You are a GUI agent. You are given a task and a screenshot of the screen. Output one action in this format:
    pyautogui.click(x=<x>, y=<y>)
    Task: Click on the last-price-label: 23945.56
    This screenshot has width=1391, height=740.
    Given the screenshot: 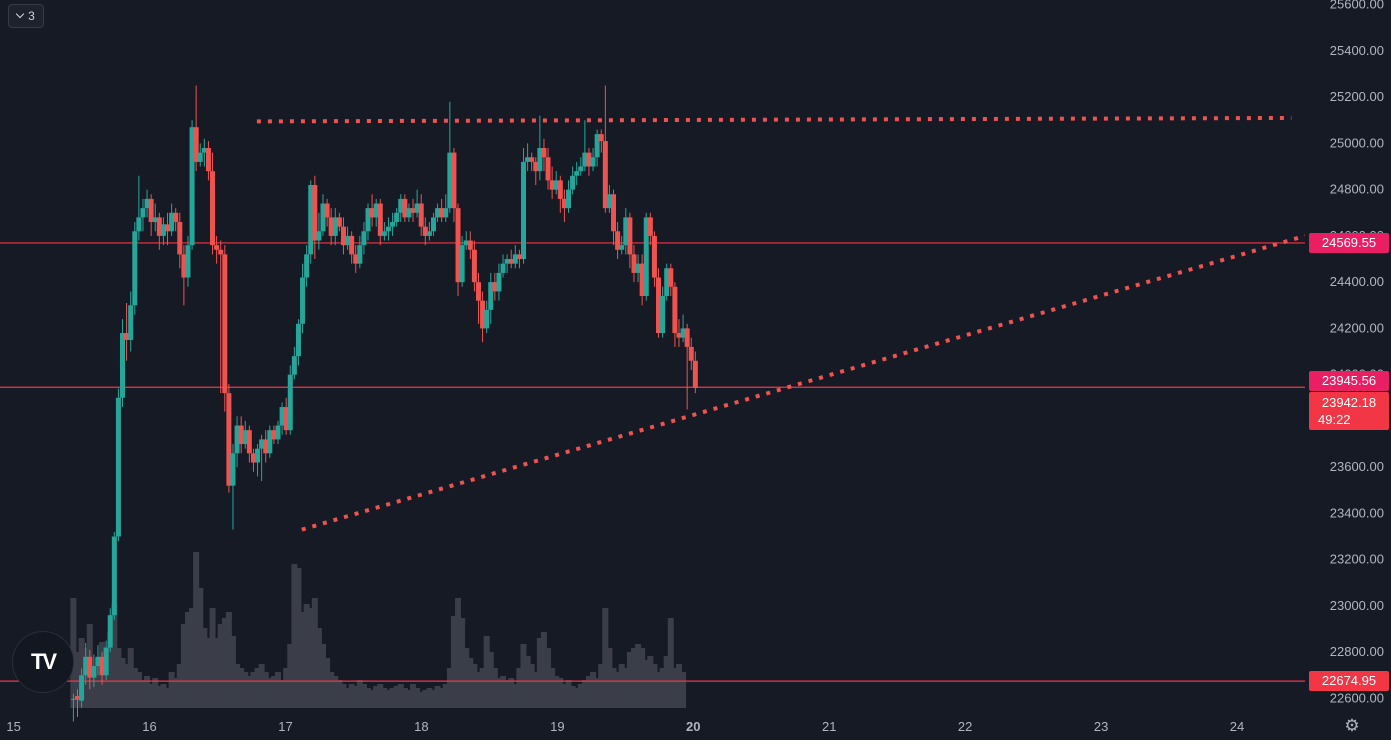 What is the action you would take?
    pyautogui.click(x=1349, y=381)
    